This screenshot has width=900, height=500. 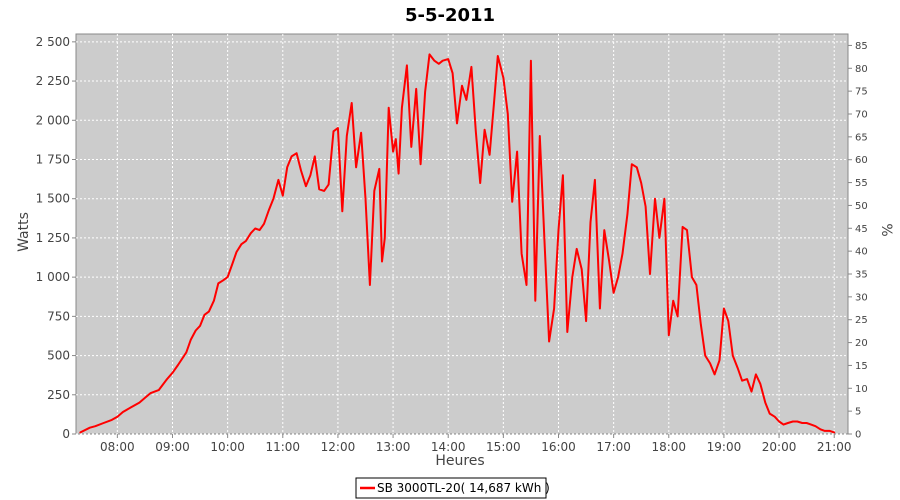 What do you see at coordinates (861, 366) in the screenshot?
I see `y2-tick-label: 15` at bounding box center [861, 366].